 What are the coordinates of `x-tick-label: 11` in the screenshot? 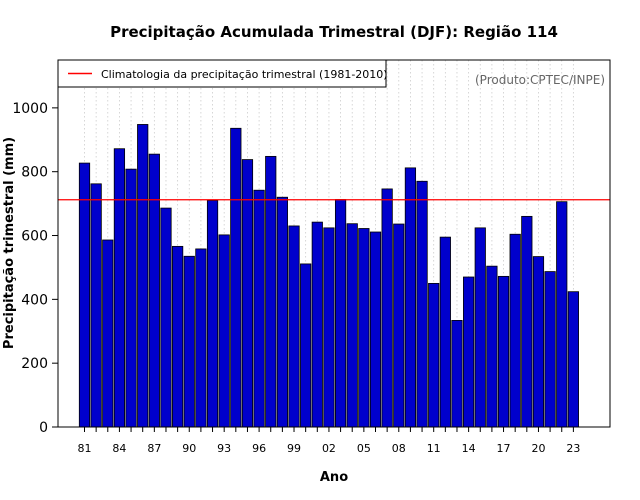 It's located at (434, 448).